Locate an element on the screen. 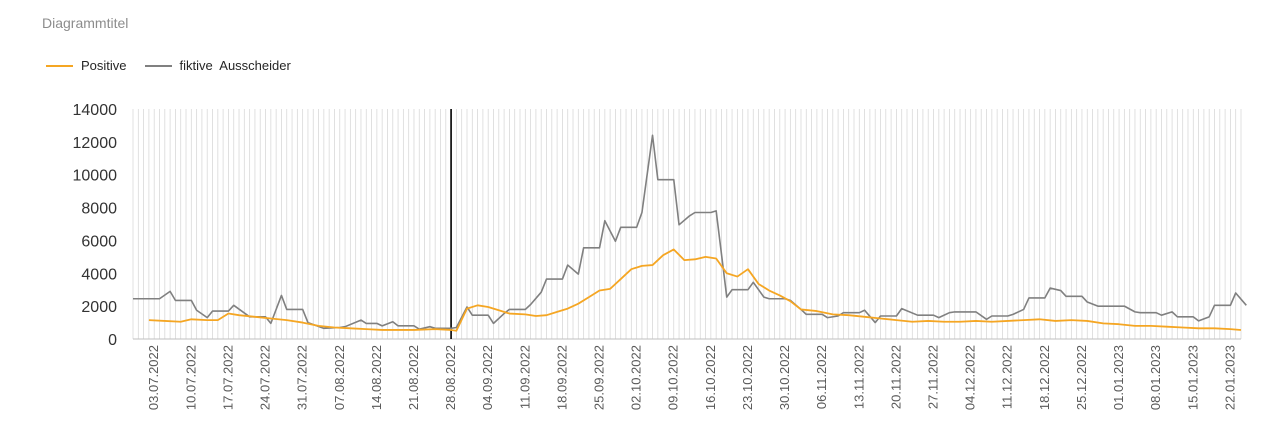  legend-swatch-positive is located at coordinates (59, 65).